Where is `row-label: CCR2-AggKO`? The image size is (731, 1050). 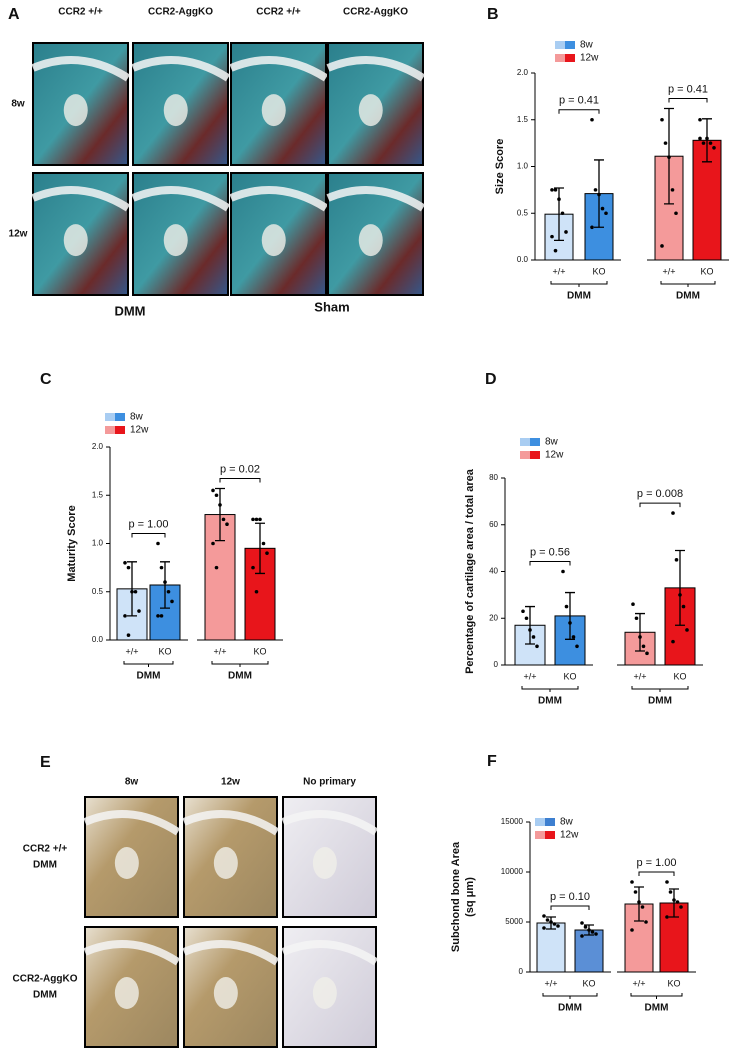 row-label: CCR2-AggKO is located at coordinates (45, 979).